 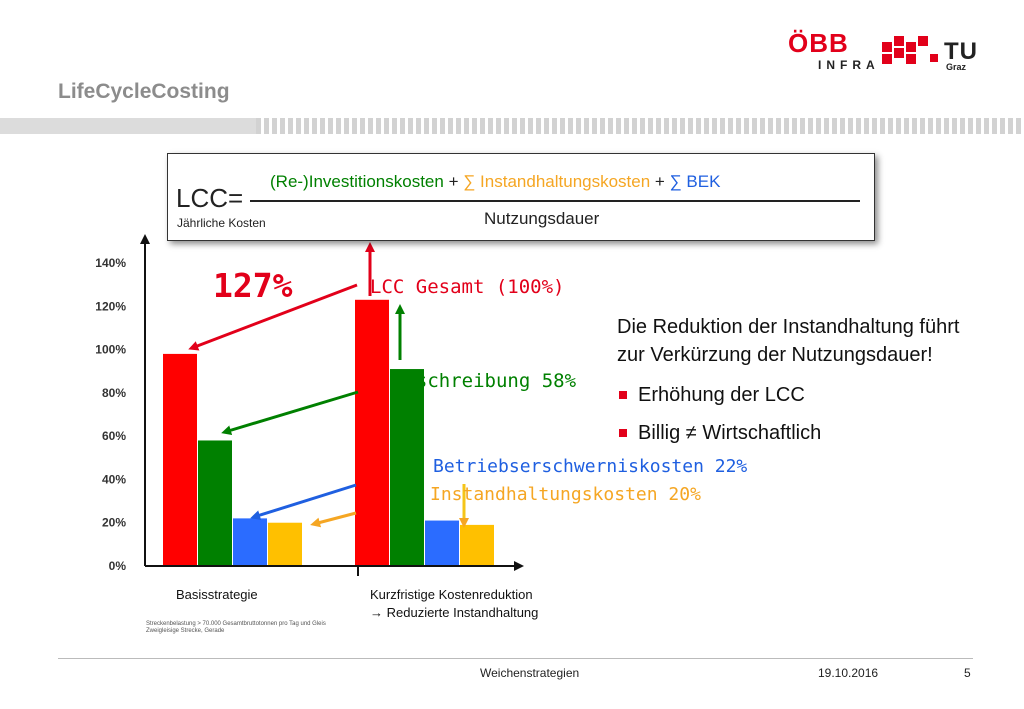 I want to click on page-title: LifeCycleCosting, so click(x=144, y=91).